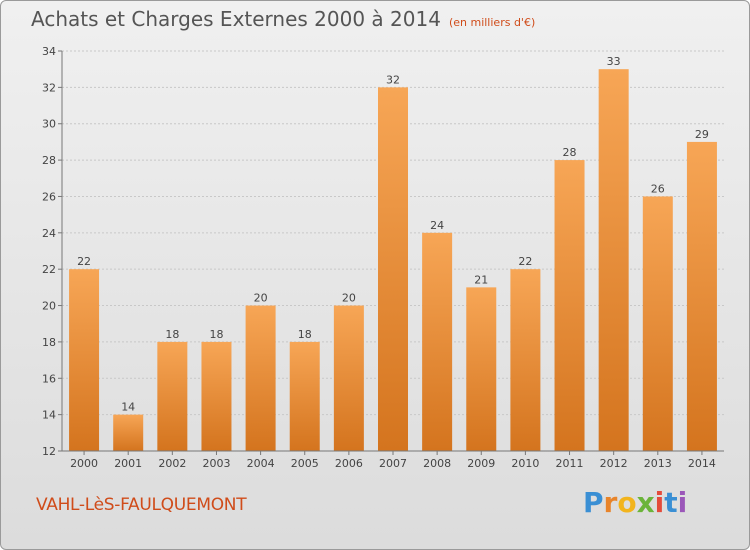 This screenshot has width=750, height=550. I want to click on y-tick-label: 28, so click(49, 160).